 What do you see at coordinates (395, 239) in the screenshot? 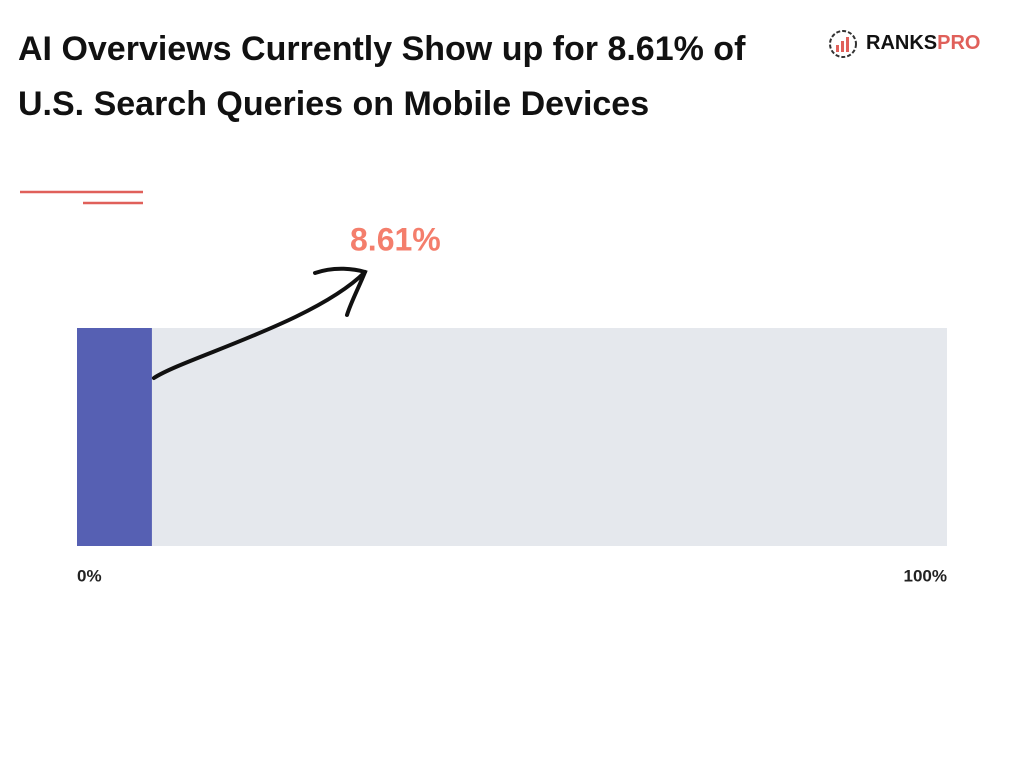
I see `value-label: 8.61%` at bounding box center [395, 239].